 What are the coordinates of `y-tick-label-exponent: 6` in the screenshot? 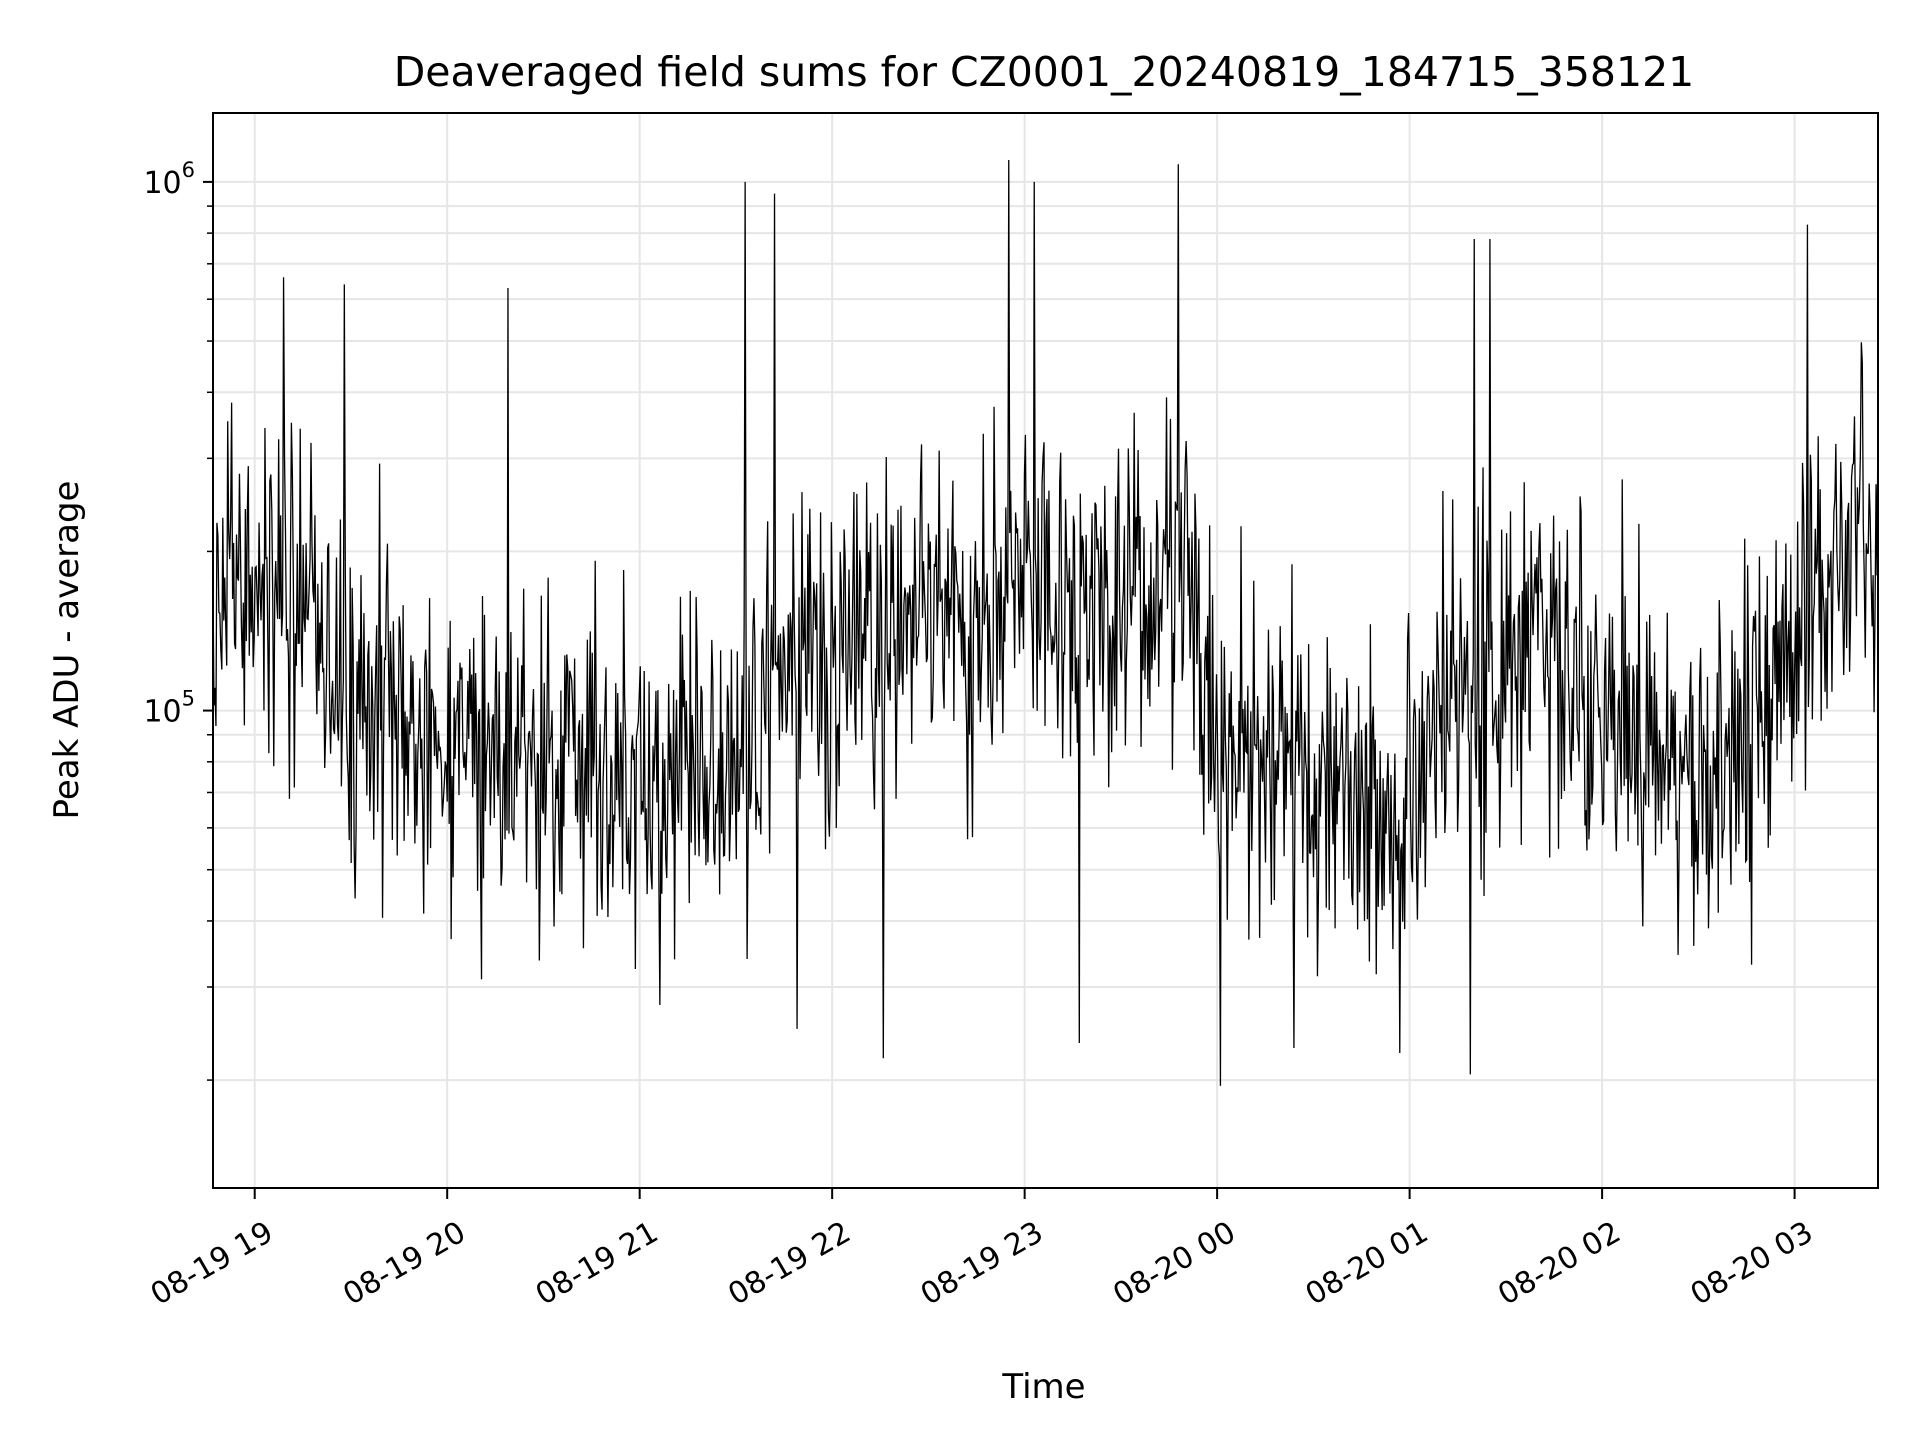 It's located at (188, 170).